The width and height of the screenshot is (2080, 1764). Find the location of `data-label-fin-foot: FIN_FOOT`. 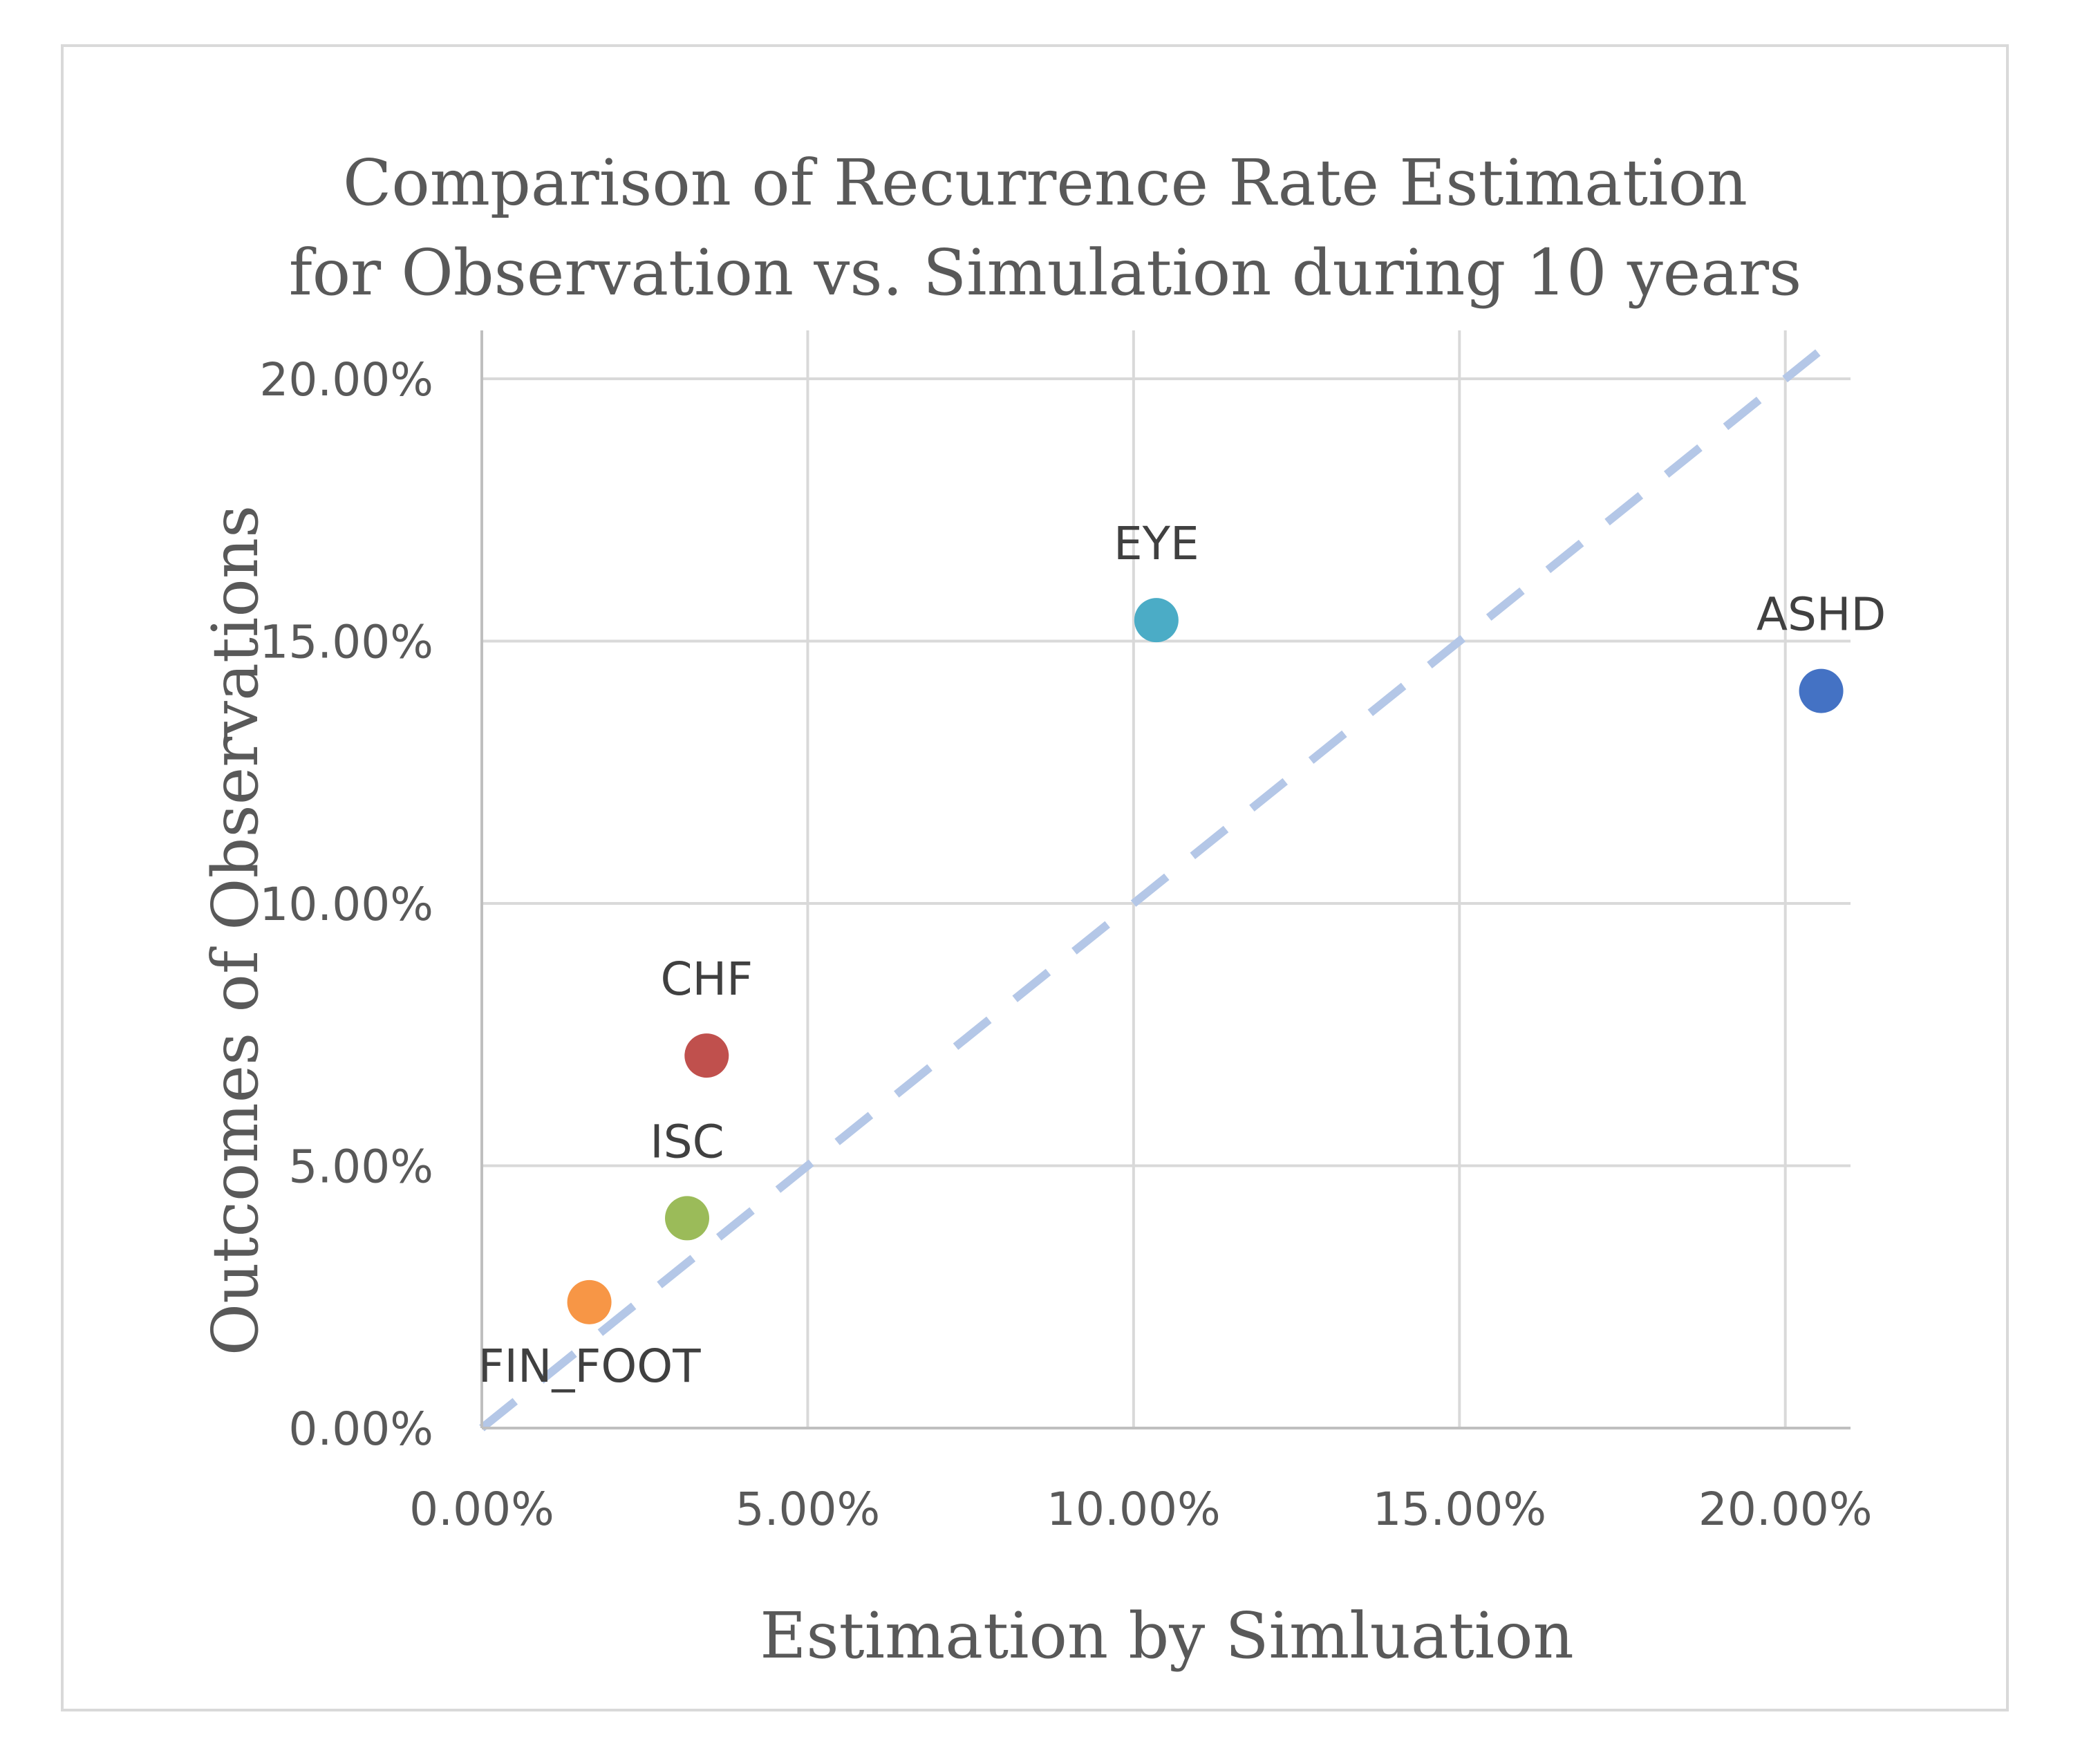

data-label-fin-foot: FIN_FOOT is located at coordinates (590, 1366).